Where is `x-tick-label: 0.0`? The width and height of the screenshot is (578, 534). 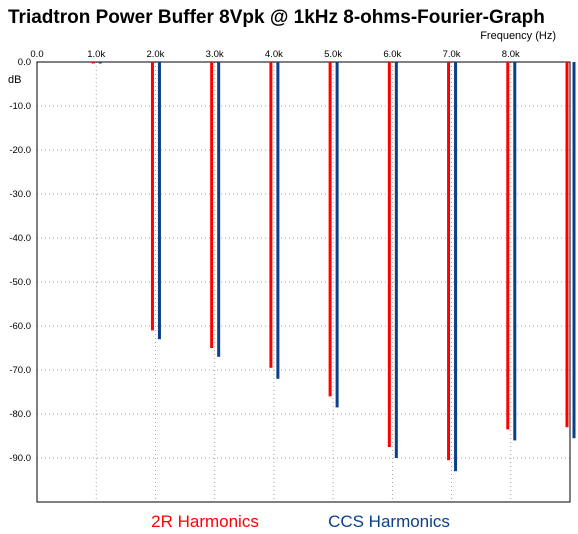 x-tick-label: 0.0 is located at coordinates (36, 54).